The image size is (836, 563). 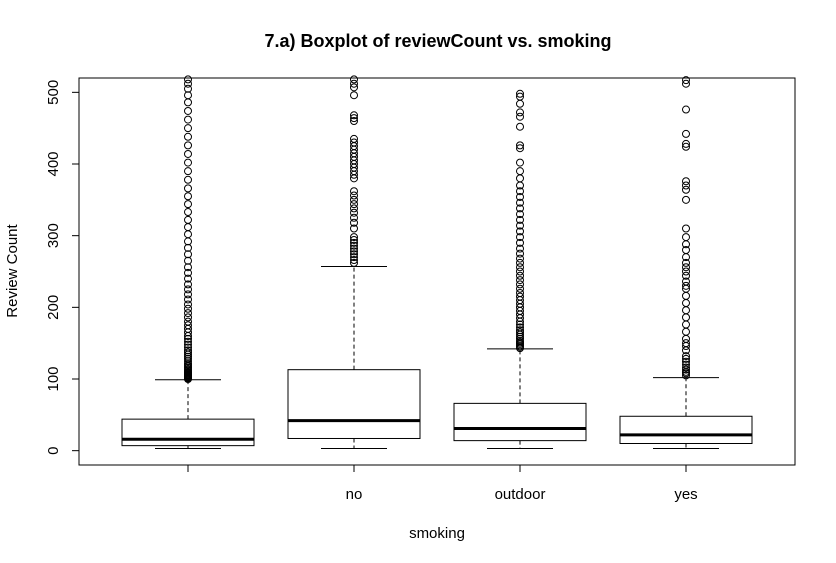 What do you see at coordinates (53, 92) in the screenshot?
I see `y-tick-label: 500` at bounding box center [53, 92].